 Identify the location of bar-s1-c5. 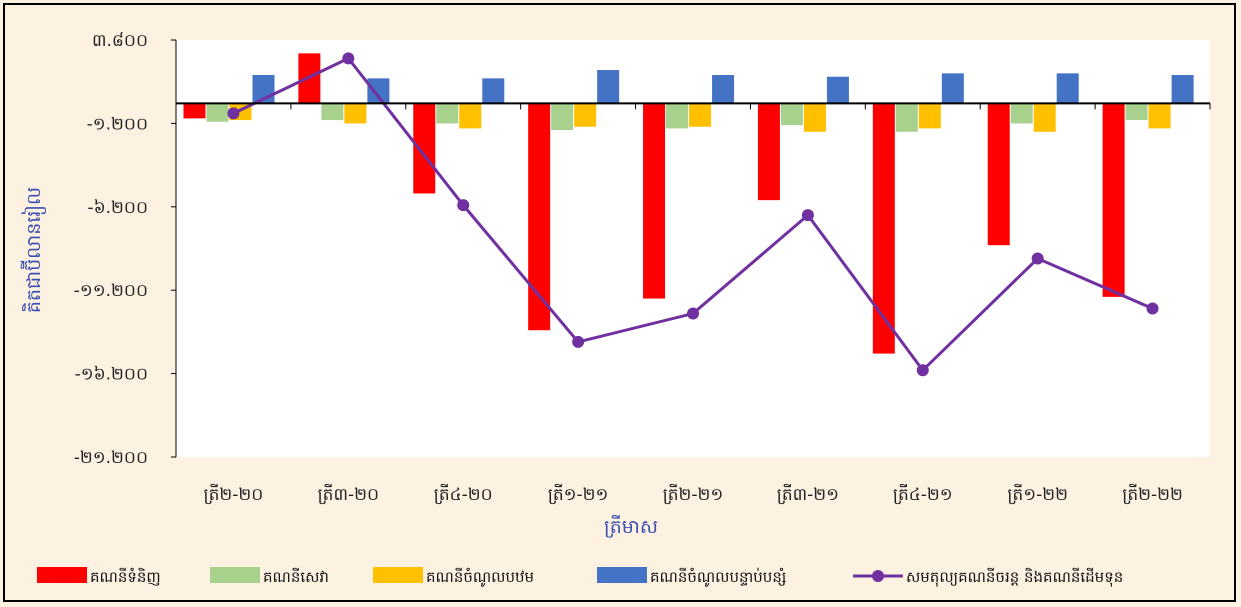
(791, 114).